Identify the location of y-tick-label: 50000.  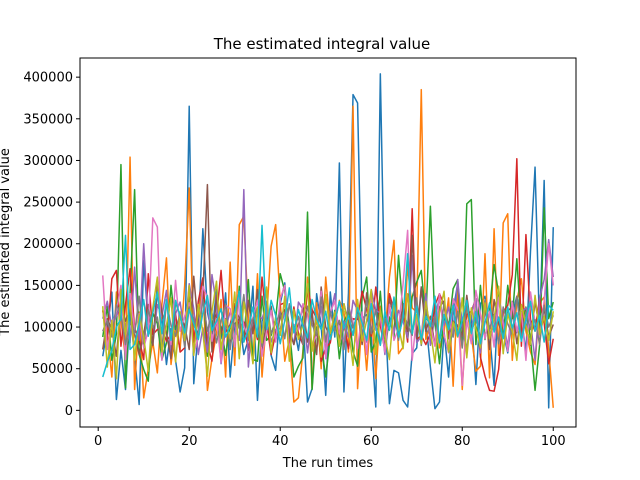
(52, 369).